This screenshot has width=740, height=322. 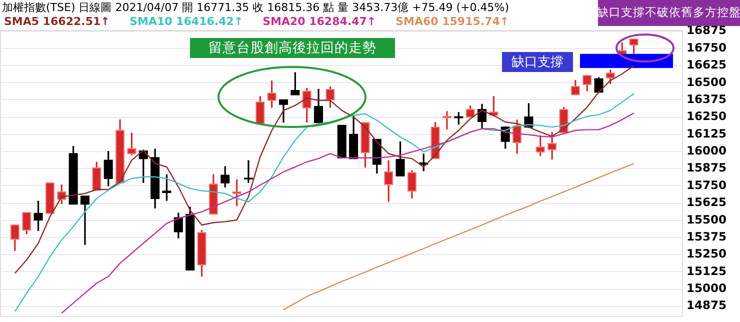 What do you see at coordinates (319, 21) in the screenshot?
I see `text: SMA20 16284.47↑` at bounding box center [319, 21].